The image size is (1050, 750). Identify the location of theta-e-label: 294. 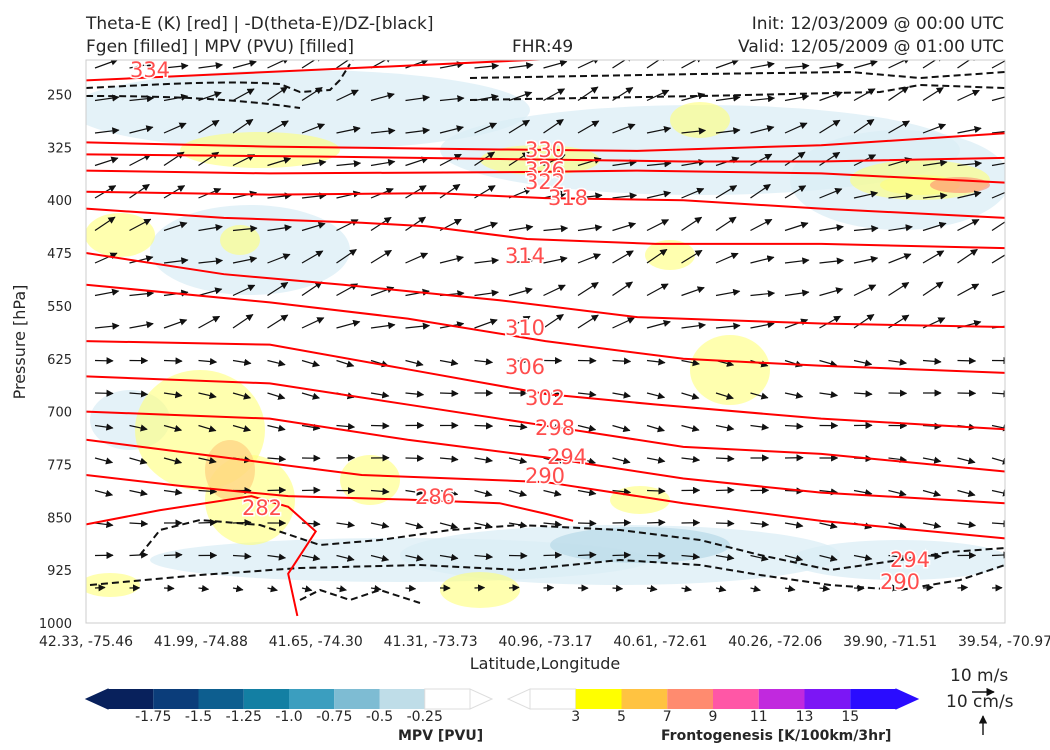
(567, 457).